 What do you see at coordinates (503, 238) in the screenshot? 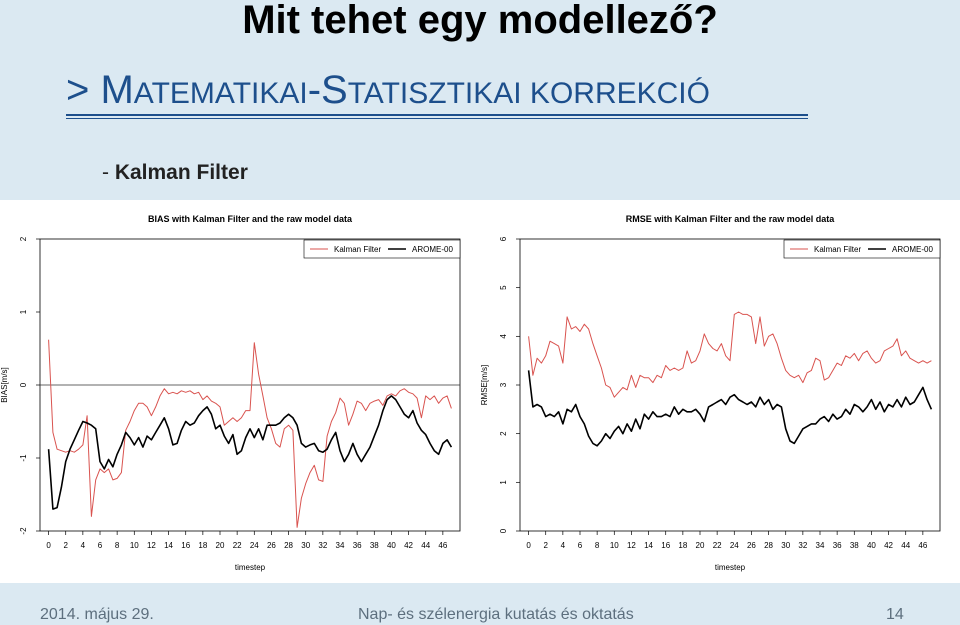
I see `y-tick-label: 6` at bounding box center [503, 238].